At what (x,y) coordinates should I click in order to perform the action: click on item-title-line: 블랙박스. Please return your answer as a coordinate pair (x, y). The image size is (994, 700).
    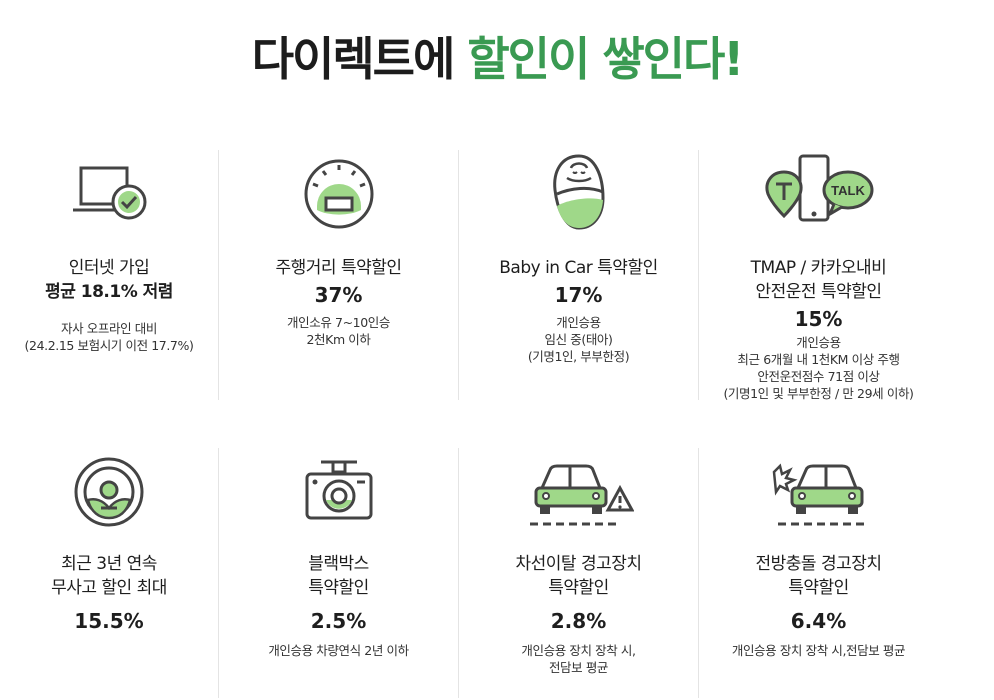
    Looking at the image, I should click on (338, 564).